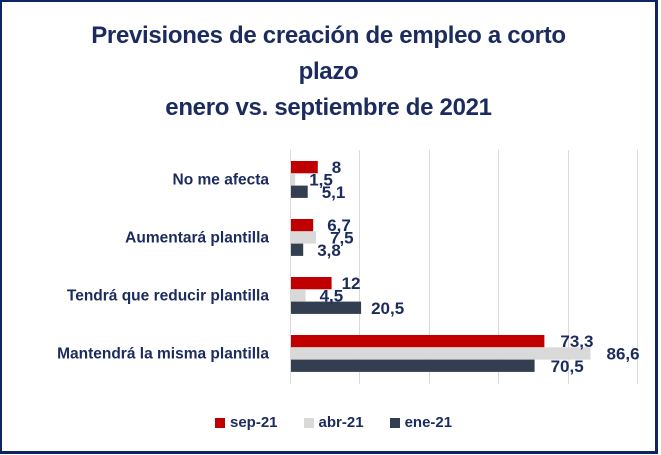  What do you see at coordinates (163, 353) in the screenshot?
I see `category-label: Mantendrá la misma plantilla` at bounding box center [163, 353].